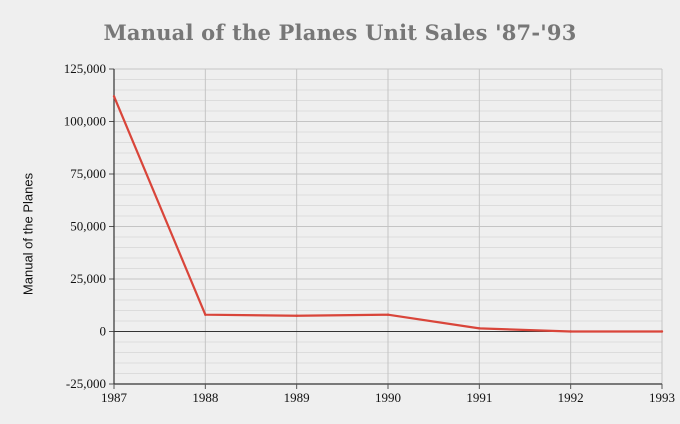 The width and height of the screenshot is (680, 424). I want to click on x-tick-label: 1992, so click(571, 397).